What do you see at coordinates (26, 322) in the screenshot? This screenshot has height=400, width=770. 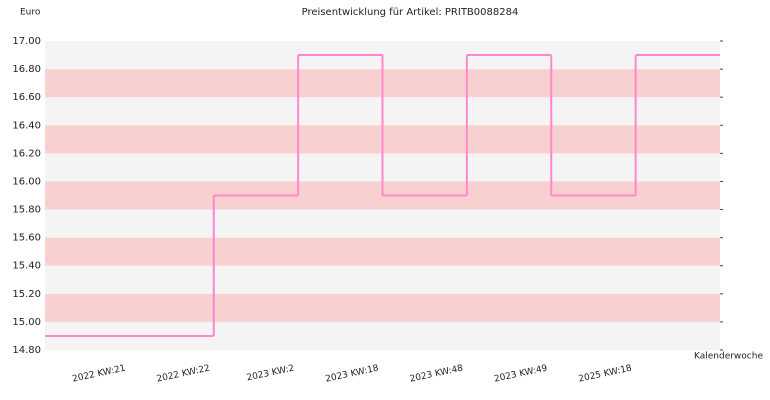 I see `y-tick-label: 15.00` at bounding box center [26, 322].